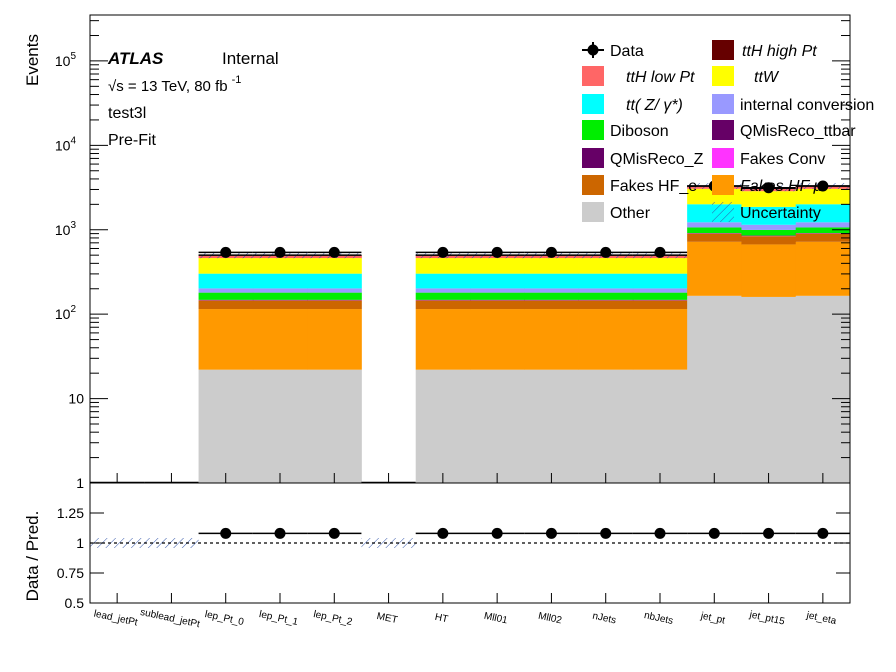 This screenshot has height=672, width=896. I want to click on legend-text-internal-conversion: internal conversion, so click(807, 105).